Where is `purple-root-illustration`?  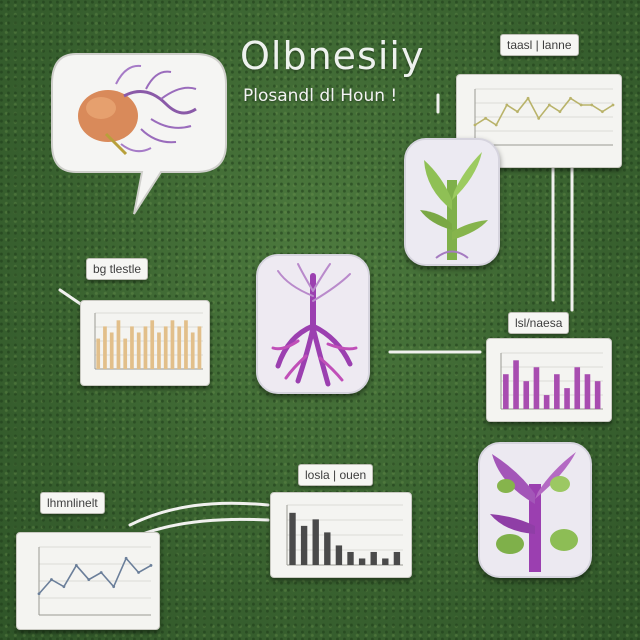 purple-root-illustration is located at coordinates (313, 324).